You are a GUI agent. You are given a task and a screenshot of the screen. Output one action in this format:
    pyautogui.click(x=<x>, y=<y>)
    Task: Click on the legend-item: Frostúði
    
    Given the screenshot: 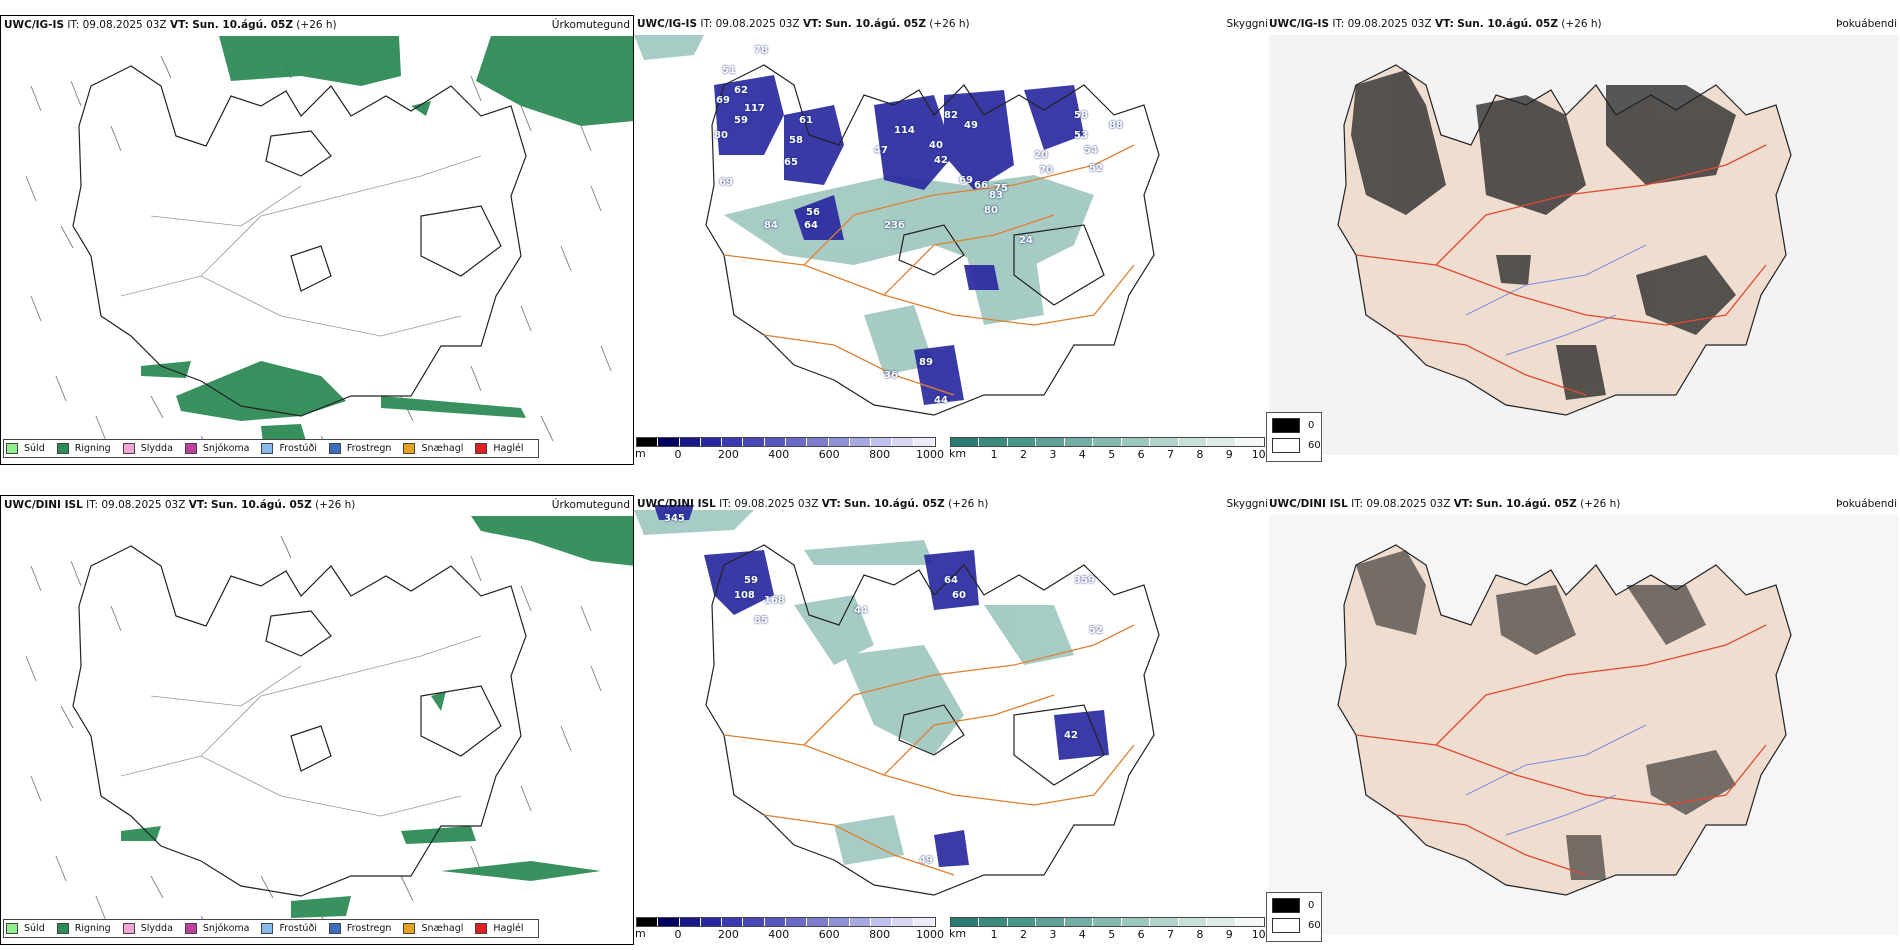 What is the action you would take?
    pyautogui.click(x=289, y=448)
    